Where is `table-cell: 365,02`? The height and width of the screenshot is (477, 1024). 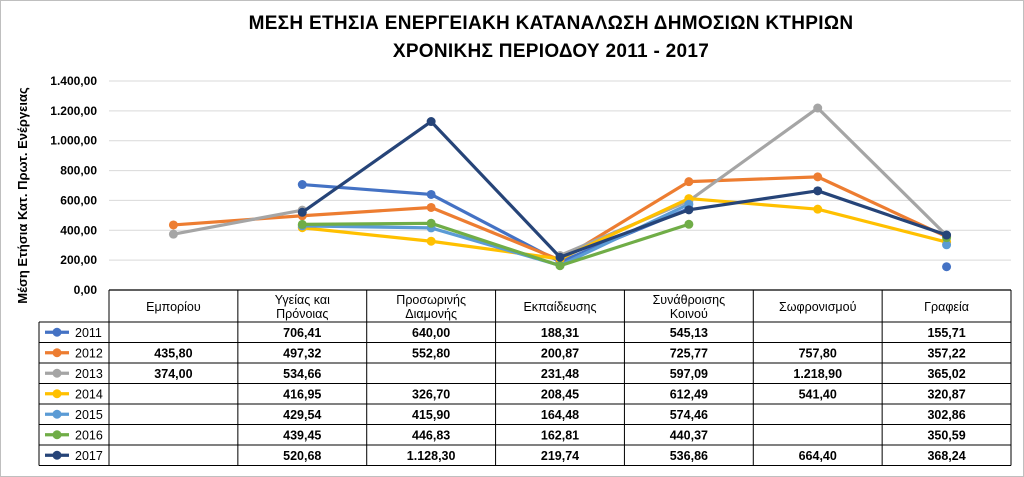 table-cell: 365,02 is located at coordinates (946, 374).